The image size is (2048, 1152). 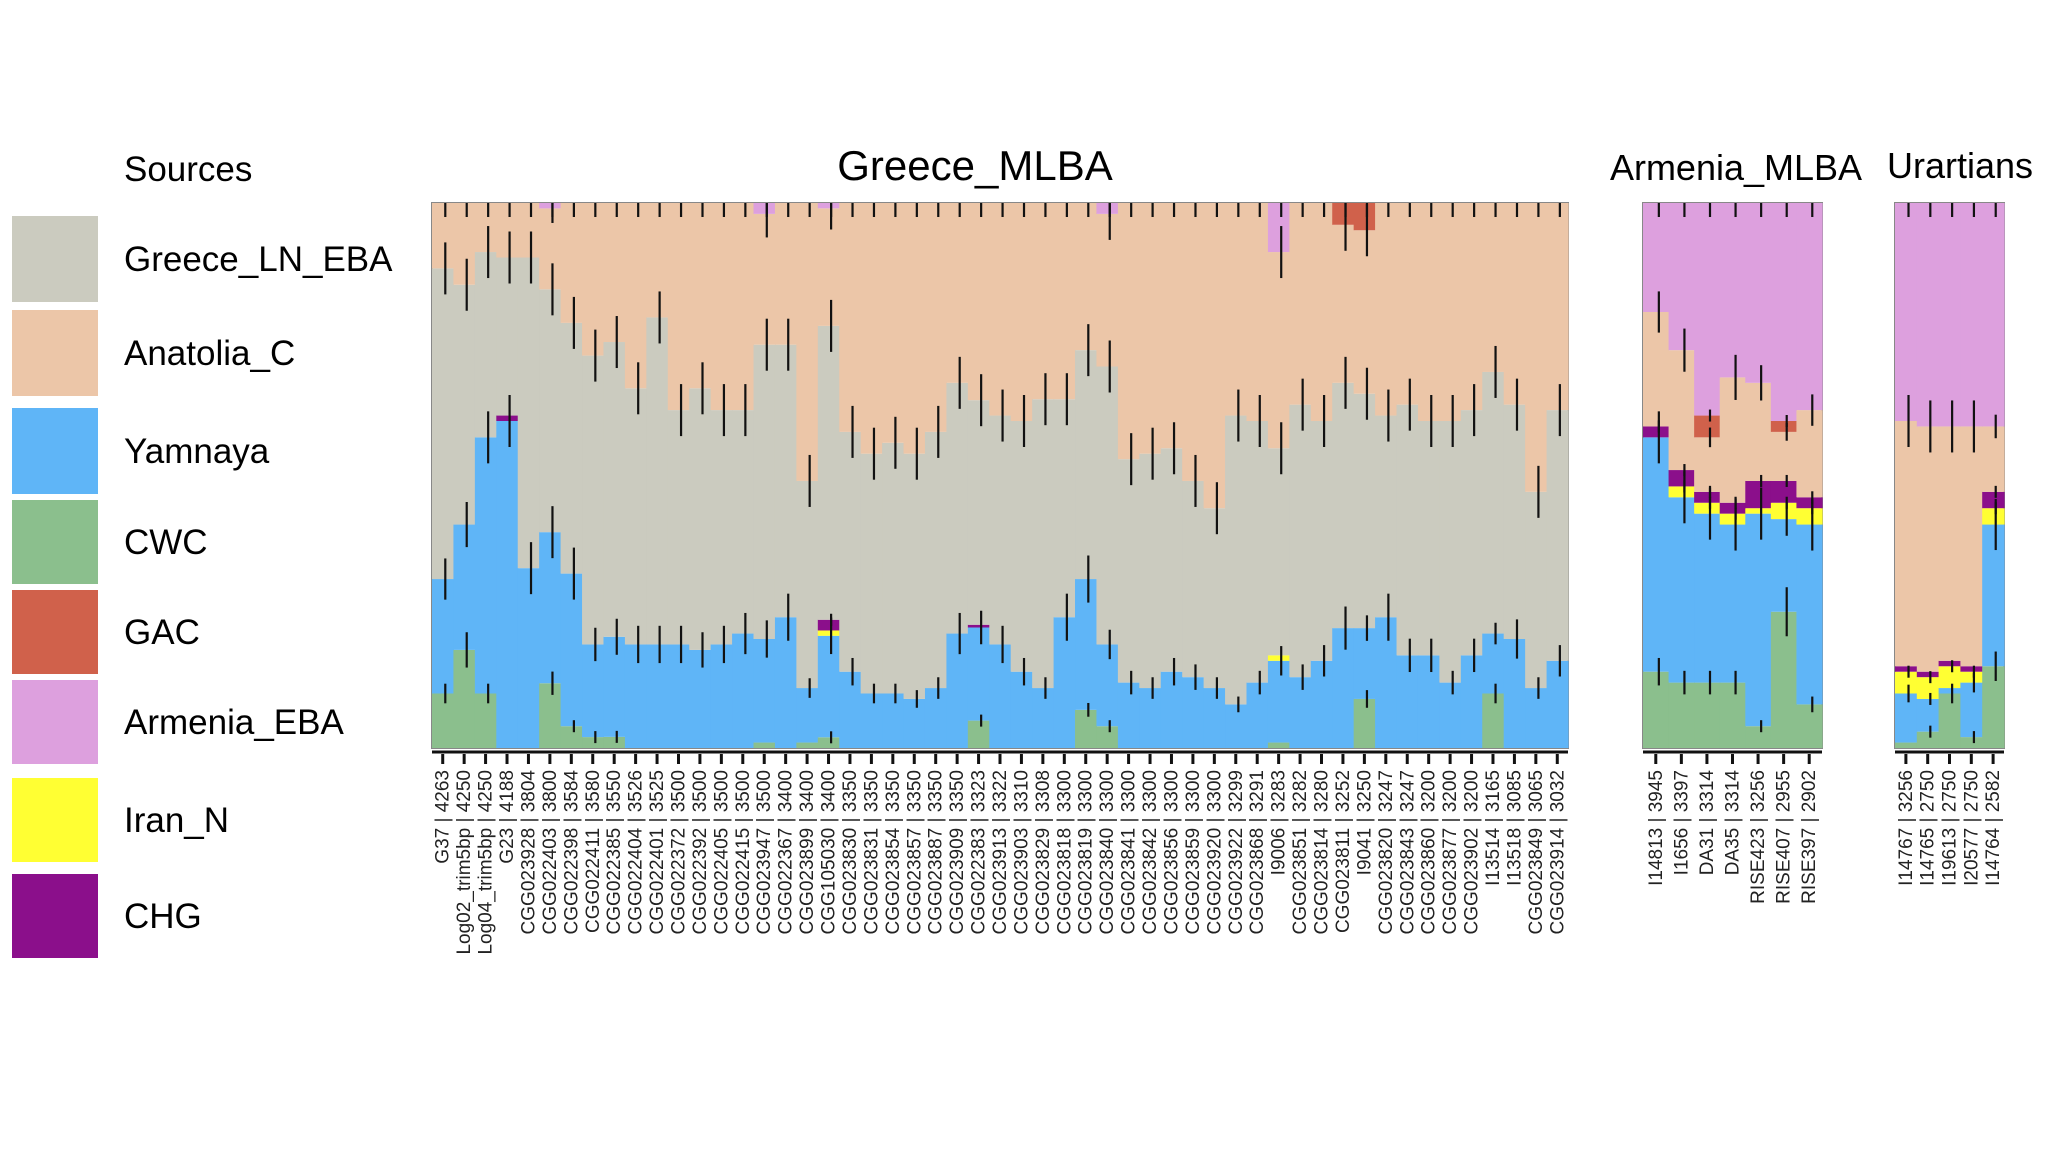 I want to click on x-tick-label: CGG022383 | 3323, so click(x=979, y=852).